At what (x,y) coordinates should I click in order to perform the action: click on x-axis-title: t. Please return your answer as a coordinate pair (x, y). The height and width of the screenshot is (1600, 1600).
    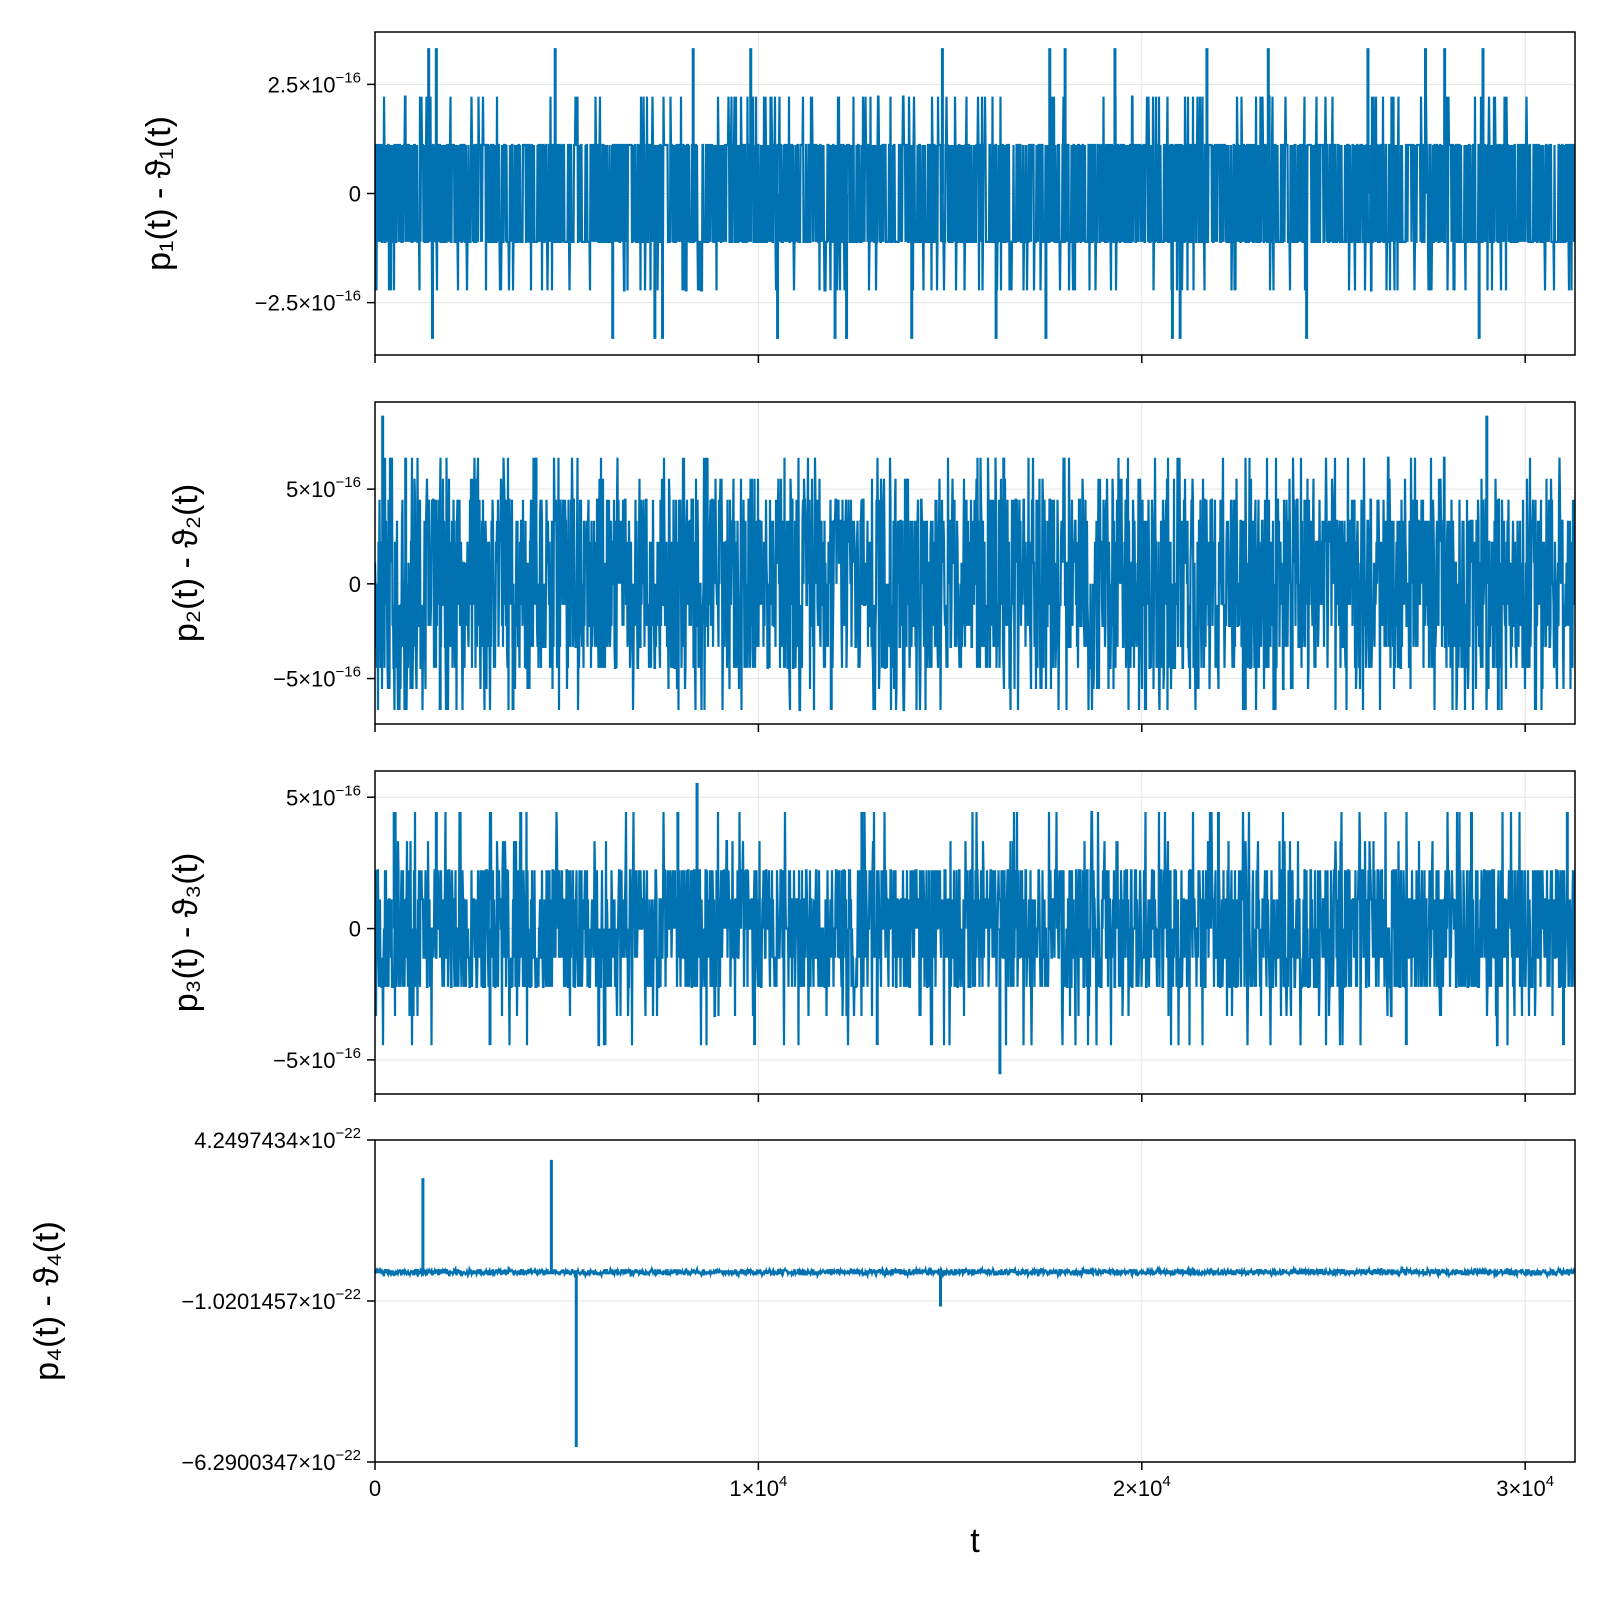
    Looking at the image, I should click on (975, 1541).